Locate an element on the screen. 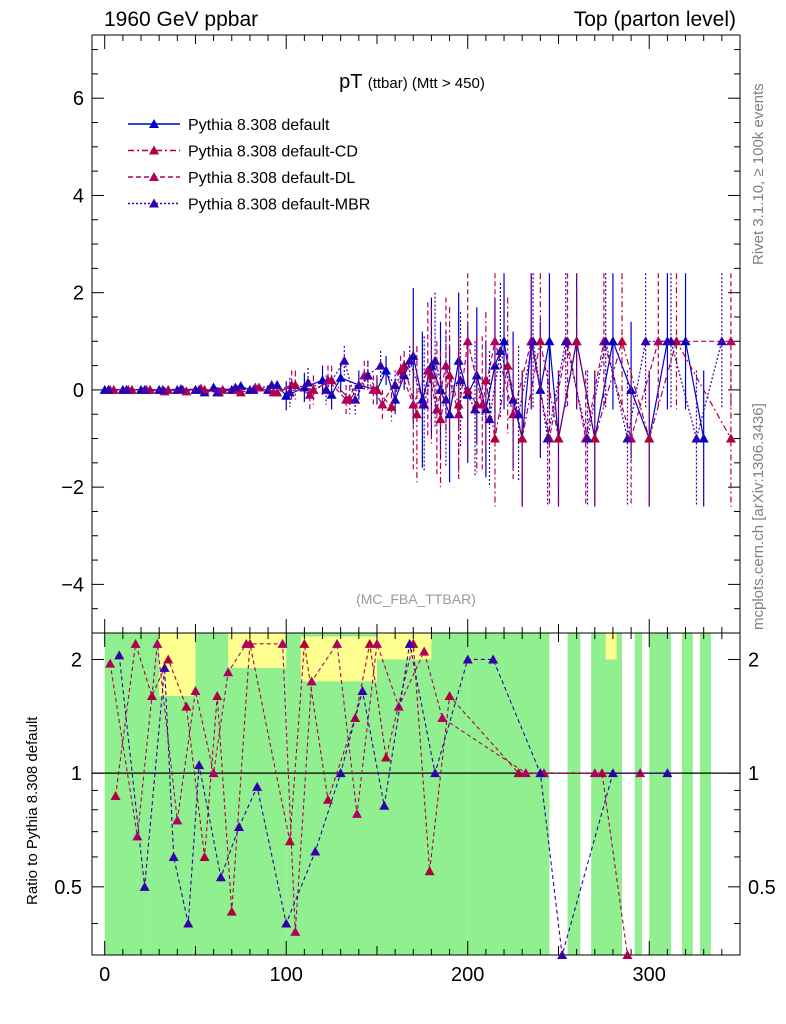  ratio-ytick-label: 2 is located at coordinates (76, 660).